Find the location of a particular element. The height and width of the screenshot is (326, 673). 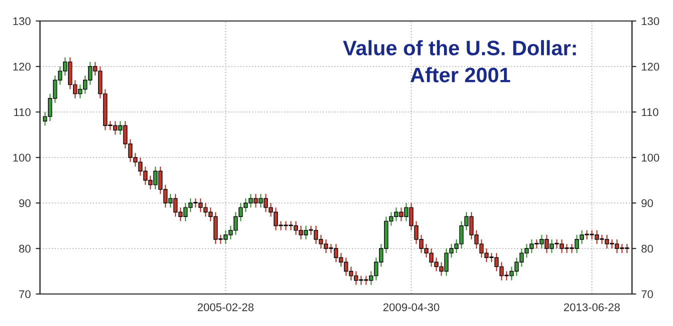

y2-tick-label: 120 is located at coordinates (651, 66).